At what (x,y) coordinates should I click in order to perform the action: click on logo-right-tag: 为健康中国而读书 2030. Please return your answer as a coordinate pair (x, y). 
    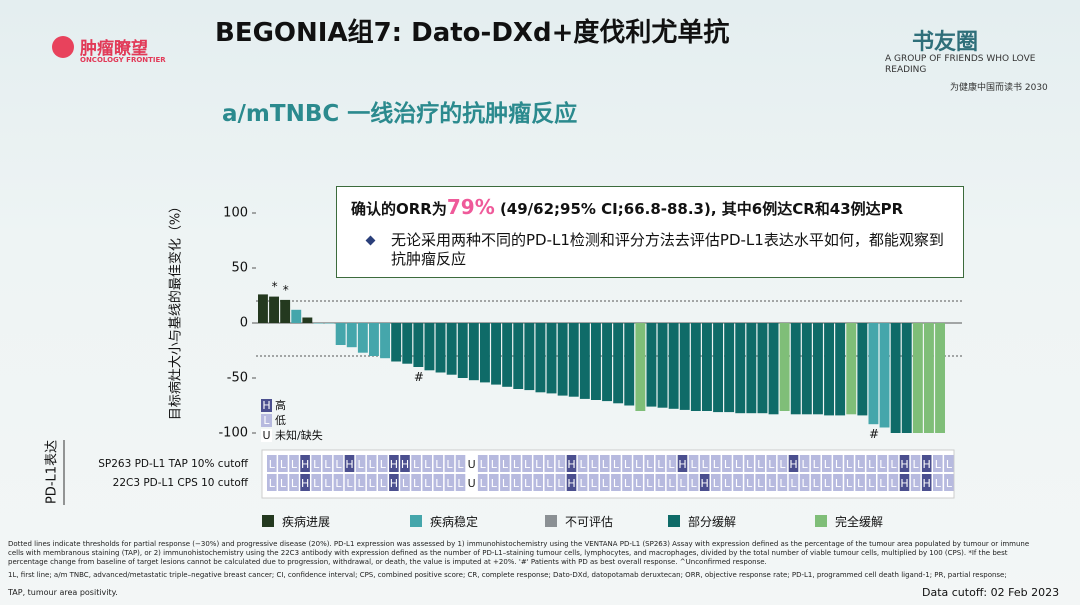
    Looking at the image, I should click on (999, 88).